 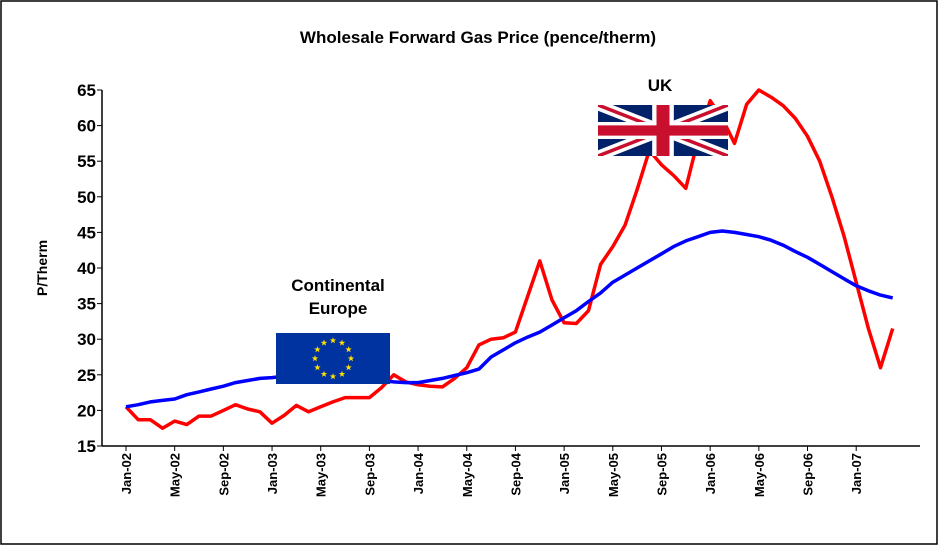 I want to click on x-tick-label: Jan-02, so click(x=126, y=473).